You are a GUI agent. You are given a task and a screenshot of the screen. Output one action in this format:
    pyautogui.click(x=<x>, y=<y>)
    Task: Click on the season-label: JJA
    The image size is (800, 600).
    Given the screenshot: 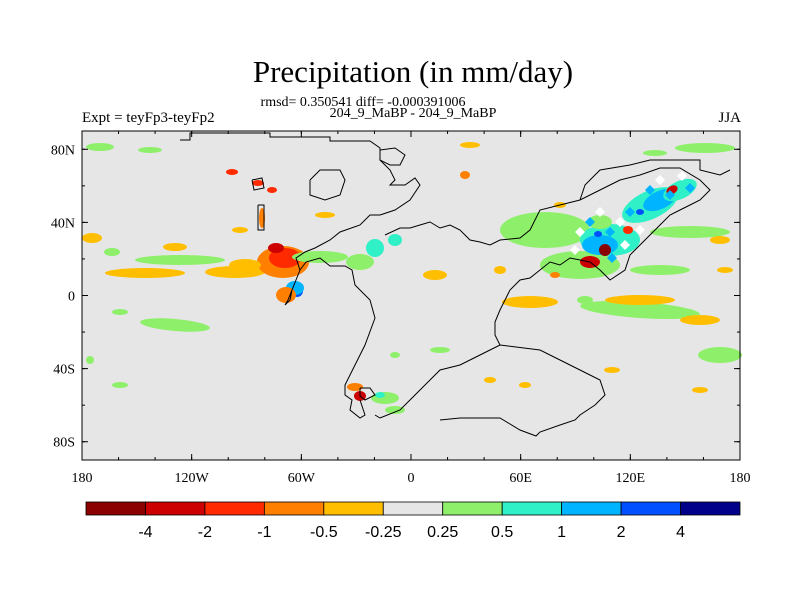 What is the action you would take?
    pyautogui.click(x=729, y=118)
    